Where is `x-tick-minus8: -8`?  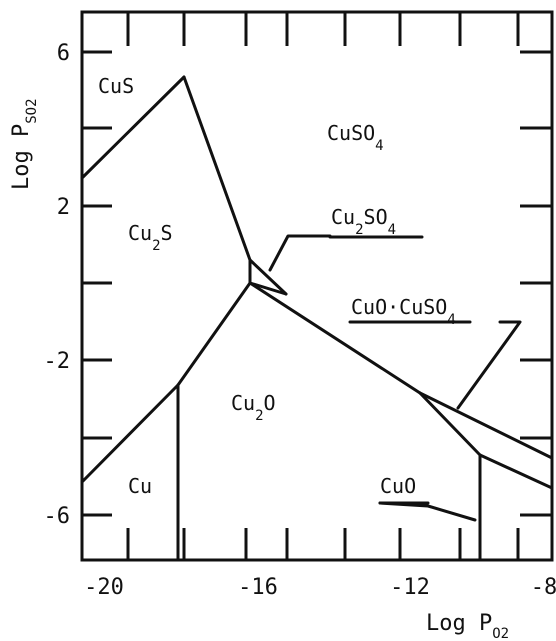 x-tick-minus8: -8 is located at coordinates (543, 587).